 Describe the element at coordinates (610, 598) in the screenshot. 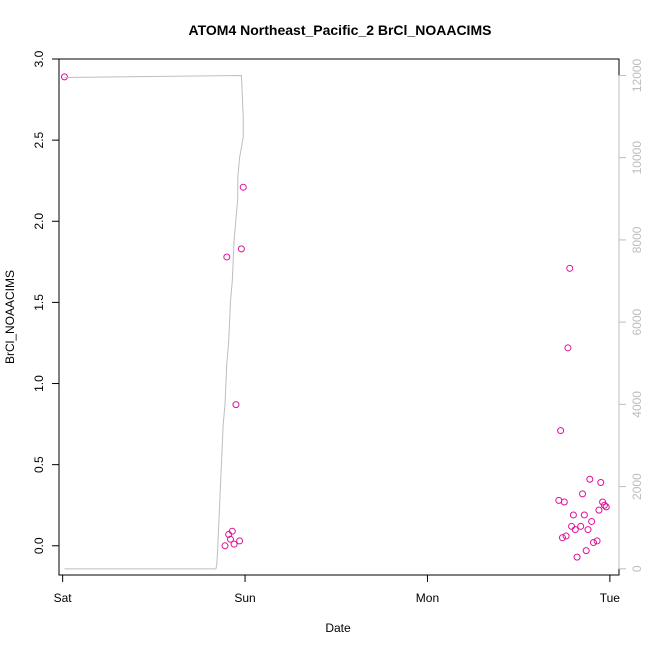

I see `x-tick-label: Tue` at that location.